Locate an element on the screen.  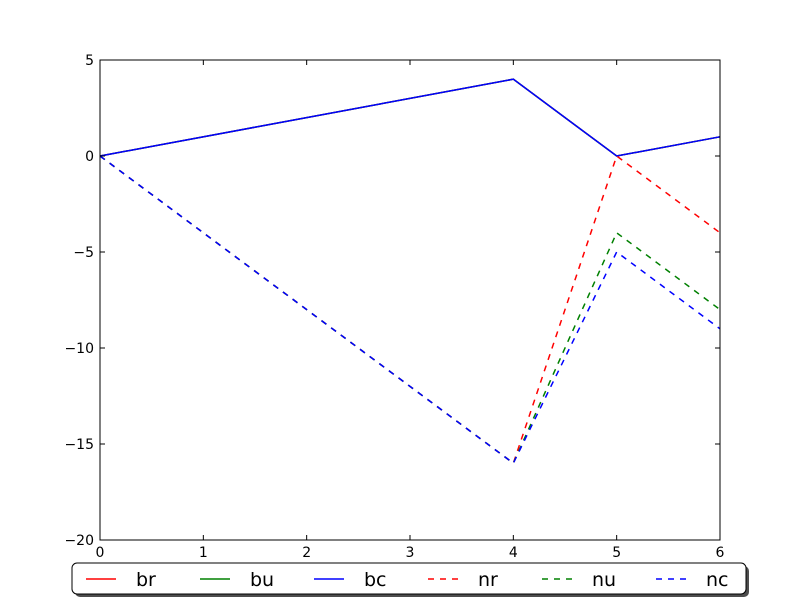
x-tick-label: 3 is located at coordinates (410, 553).